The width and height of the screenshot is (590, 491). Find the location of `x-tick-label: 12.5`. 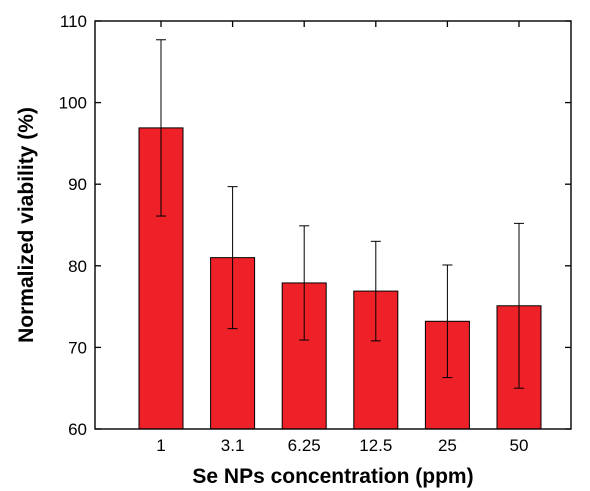

x-tick-label: 12.5 is located at coordinates (375, 445).